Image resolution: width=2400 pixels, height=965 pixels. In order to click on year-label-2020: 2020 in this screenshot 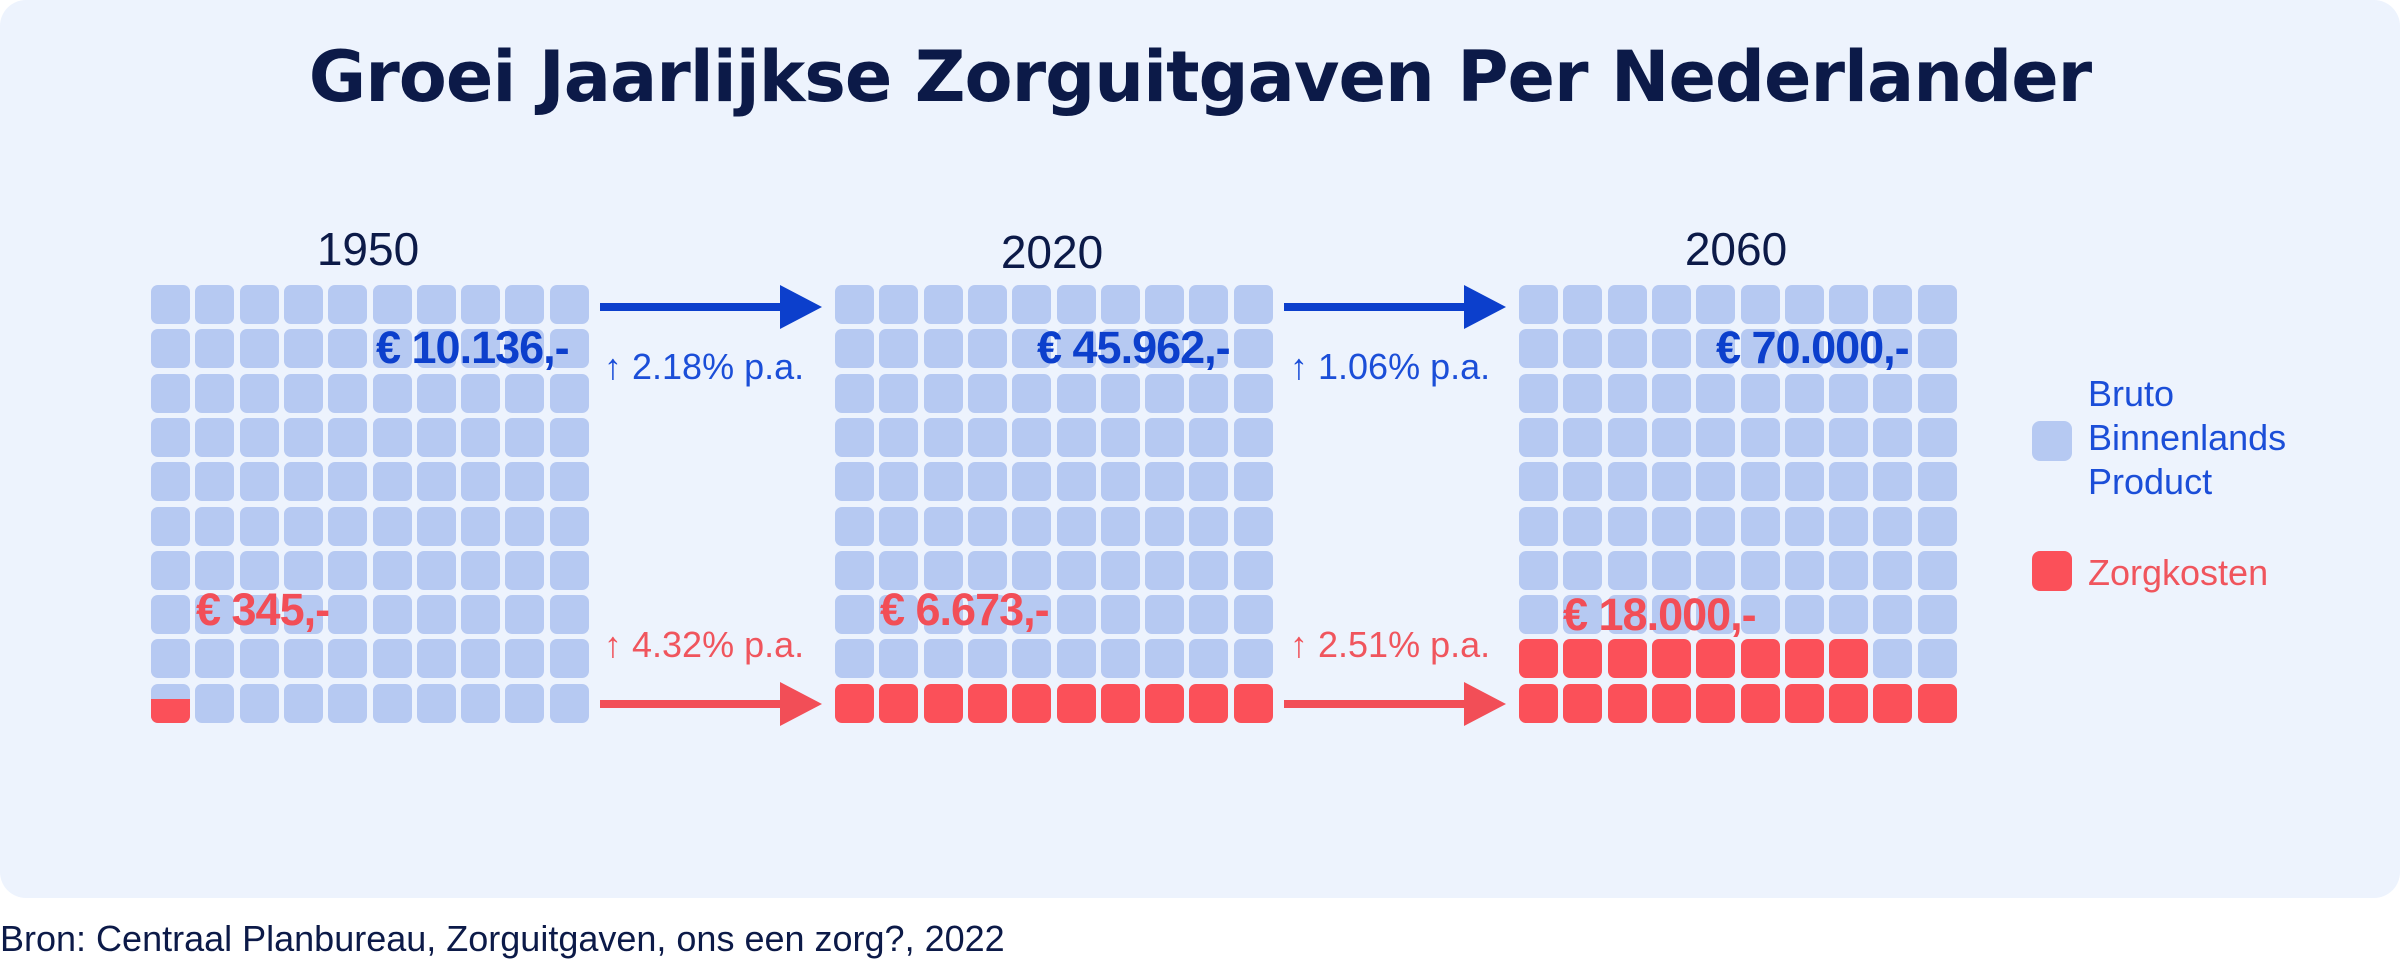, I will do `click(1052, 252)`.